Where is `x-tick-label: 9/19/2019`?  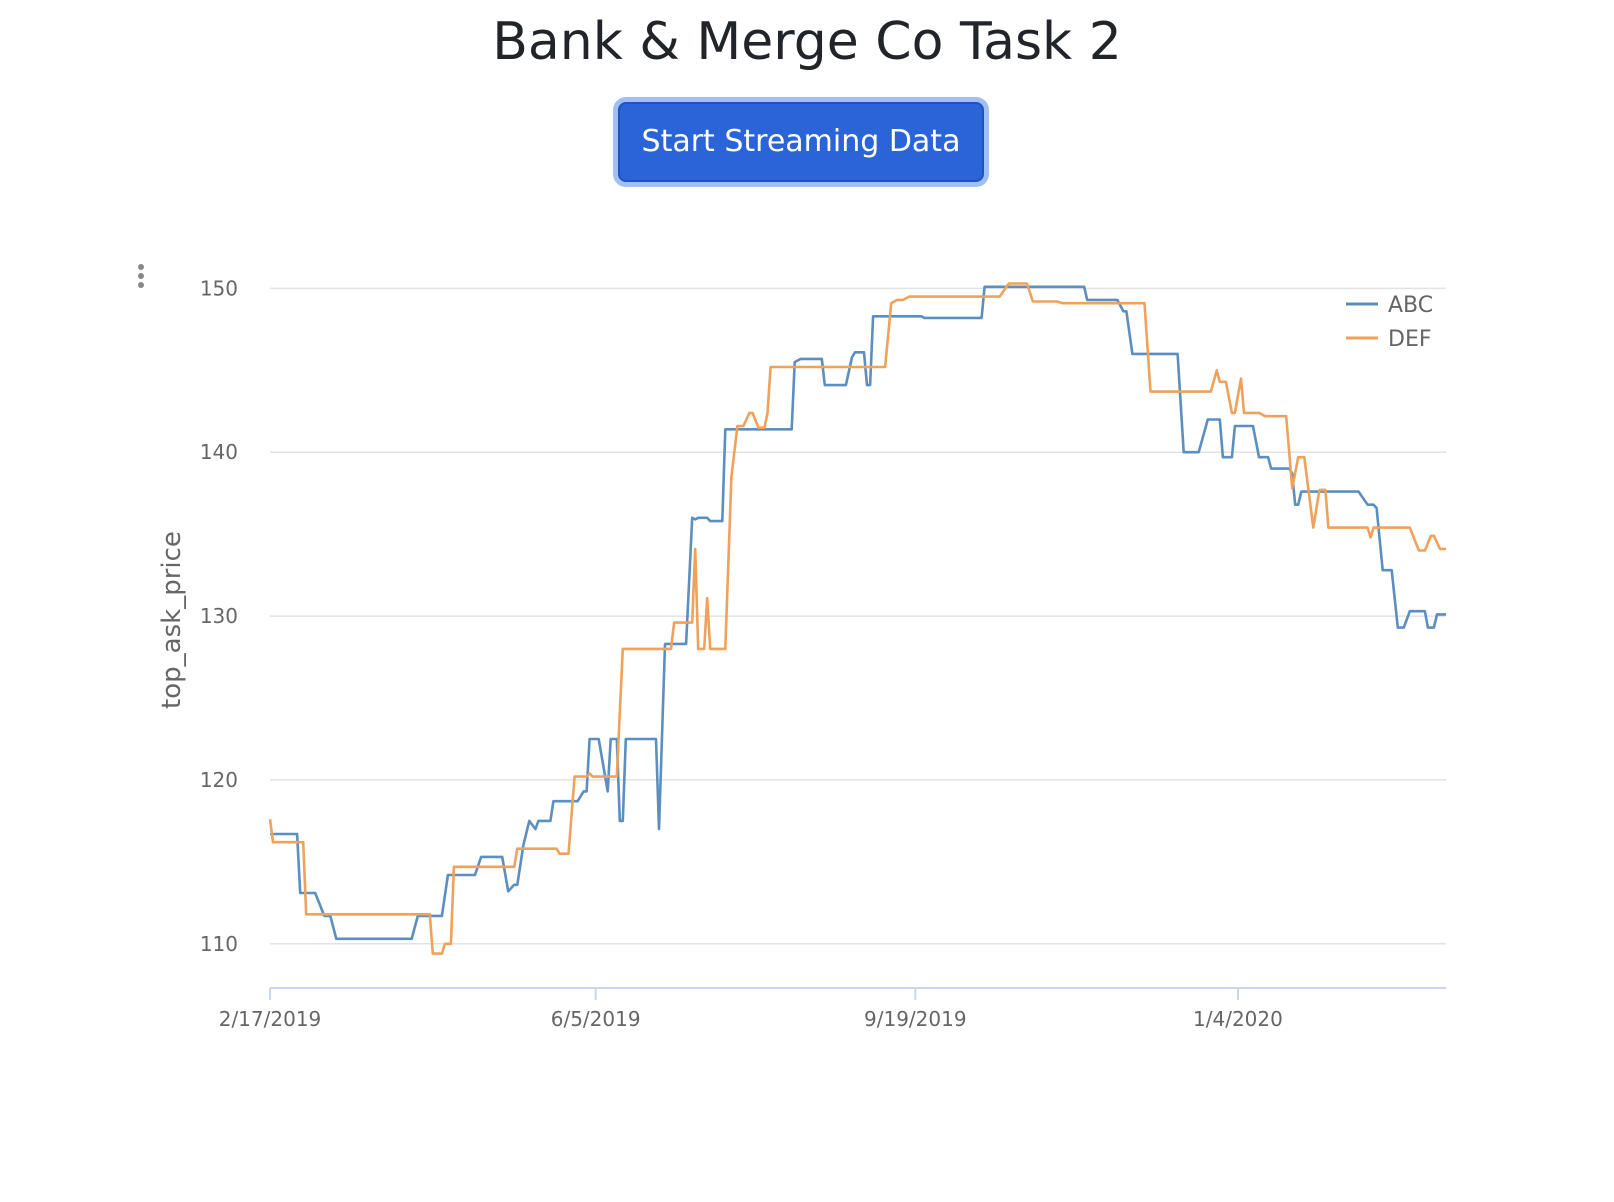
x-tick-label: 9/19/2019 is located at coordinates (915, 1019).